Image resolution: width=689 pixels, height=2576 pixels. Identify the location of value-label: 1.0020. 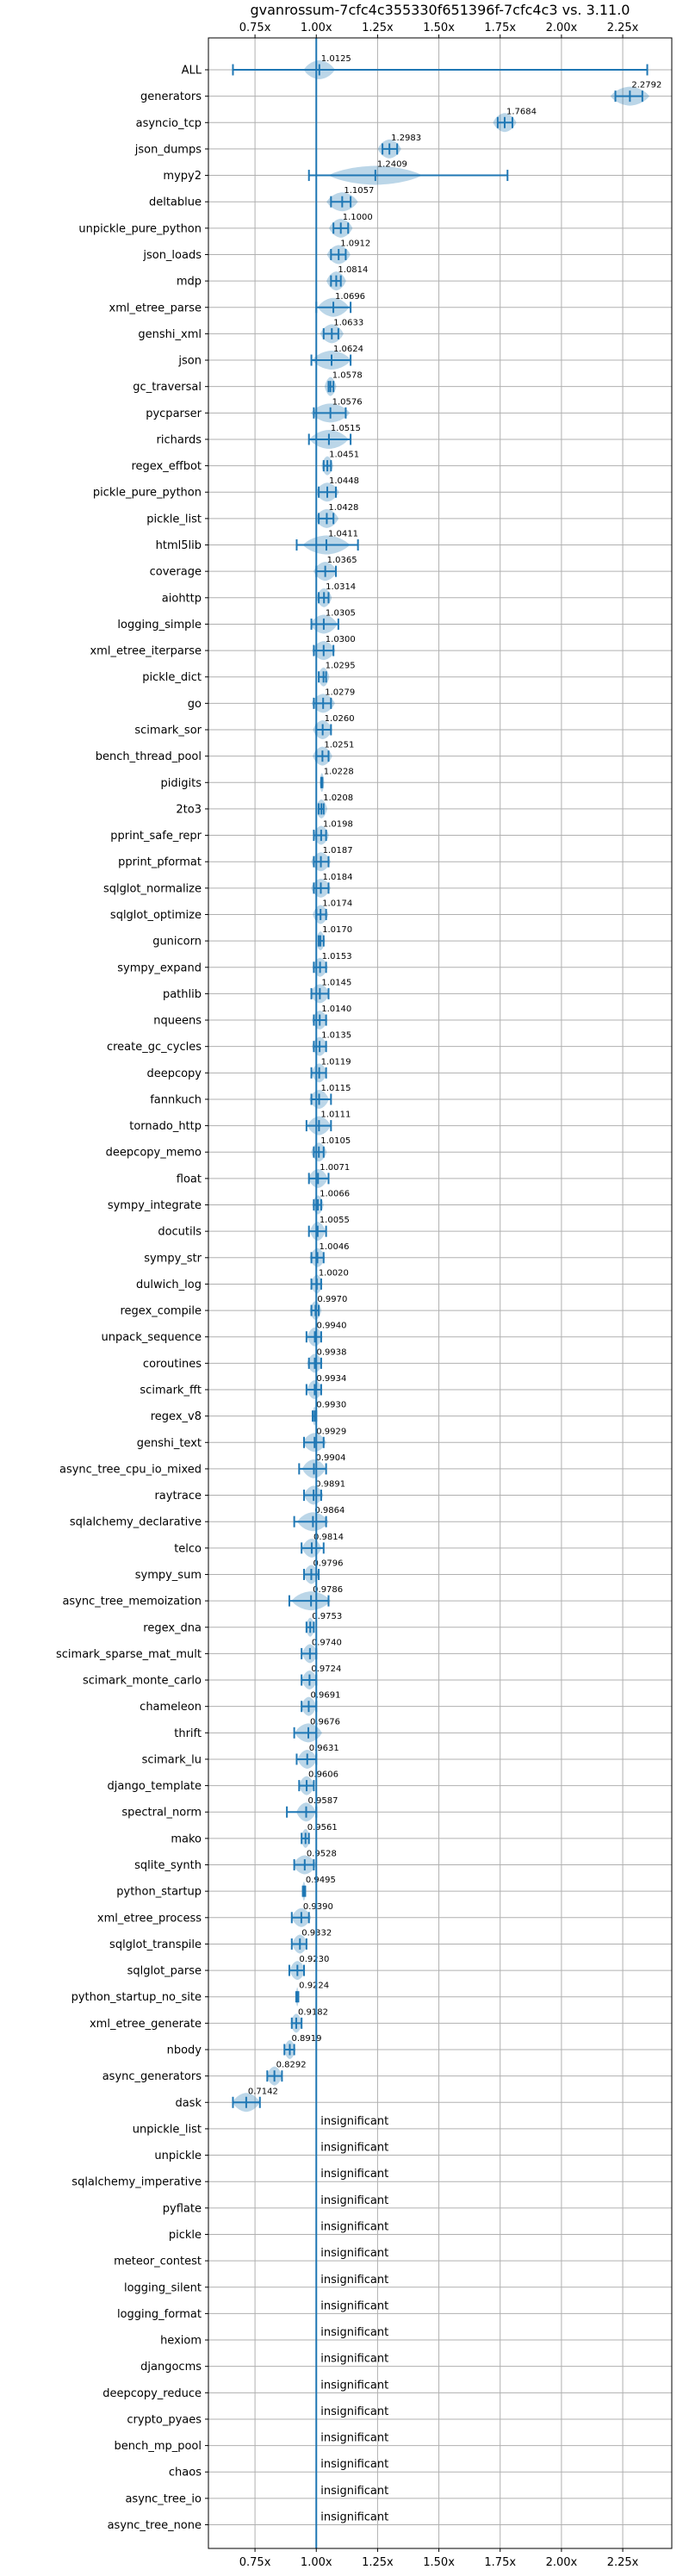
(334, 1273).